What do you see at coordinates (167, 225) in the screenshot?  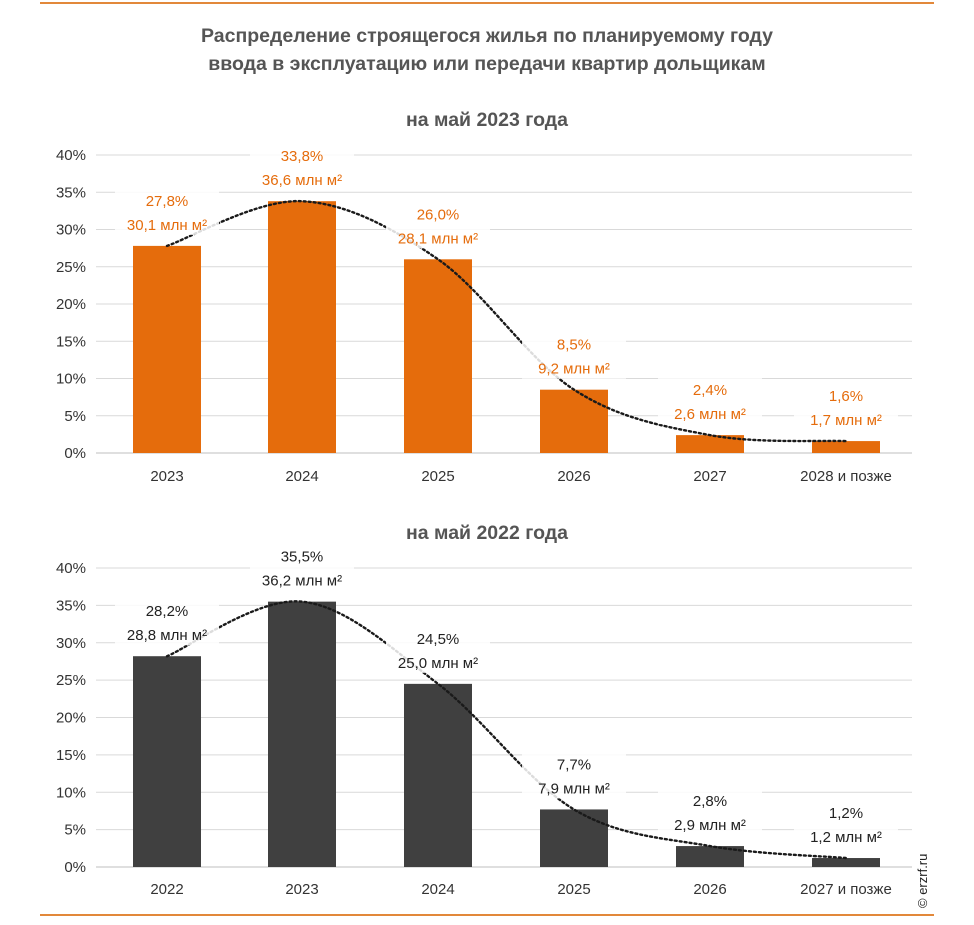 I see `data-label-area: 30,1 млн м²` at bounding box center [167, 225].